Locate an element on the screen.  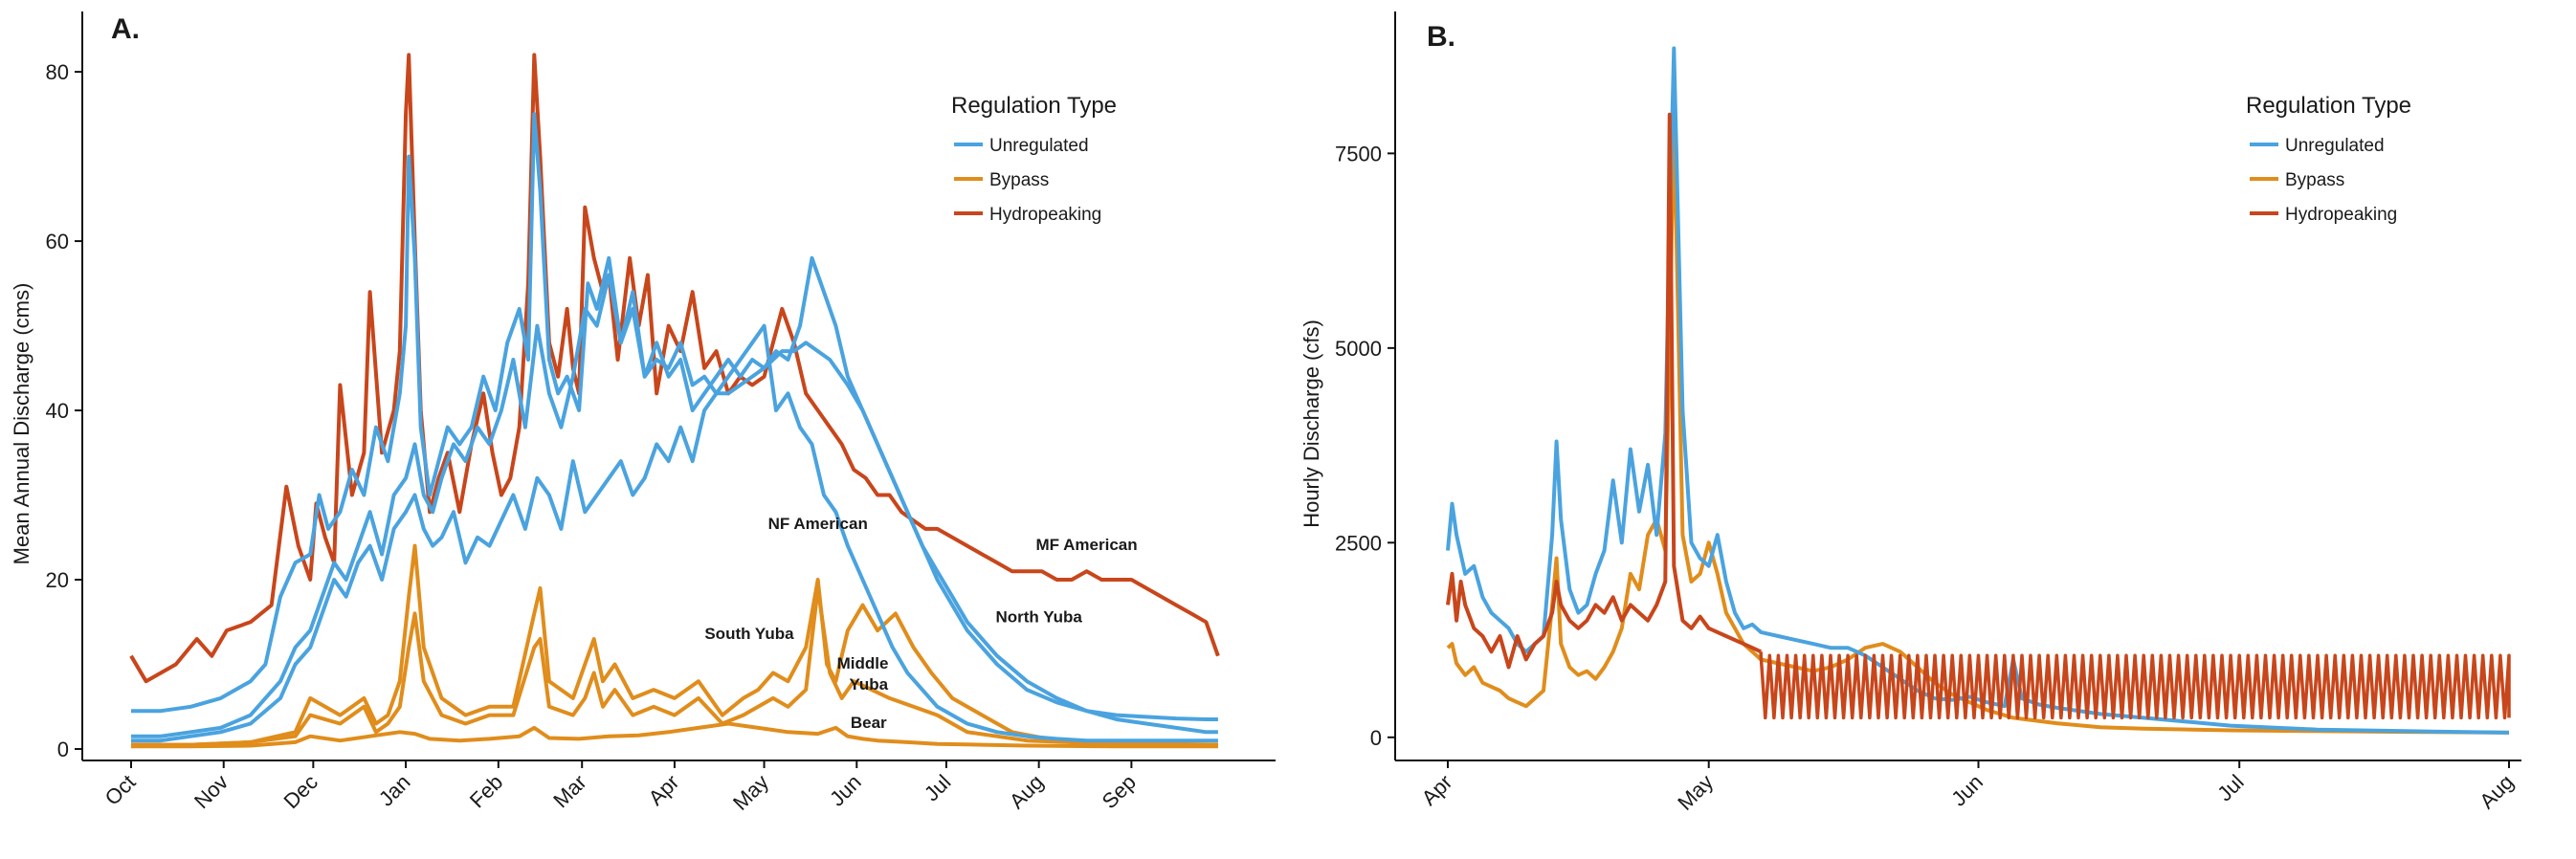
y-tick-label: 80 is located at coordinates (57, 72).